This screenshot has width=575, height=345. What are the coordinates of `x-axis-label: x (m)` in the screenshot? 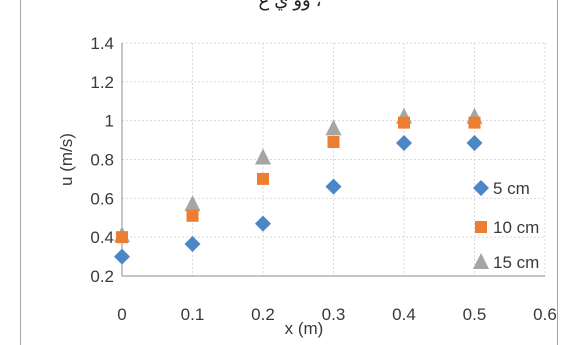 It's located at (304, 328).